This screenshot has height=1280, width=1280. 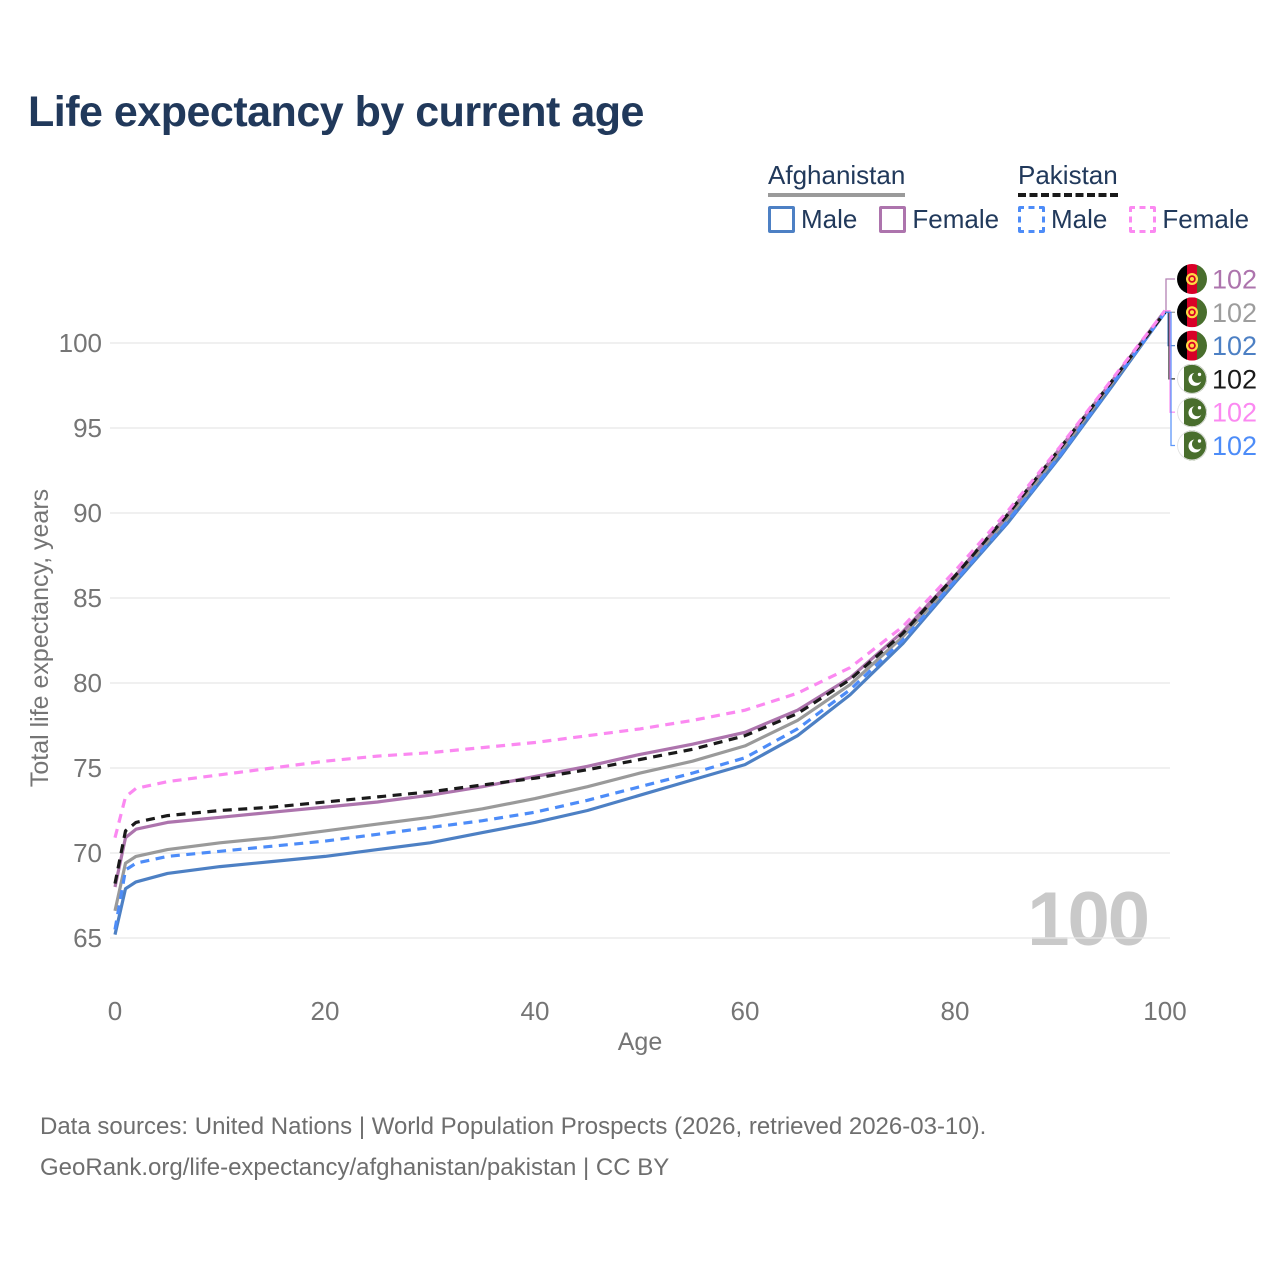 What do you see at coordinates (87, 683) in the screenshot?
I see `y-tick-label-80: 80` at bounding box center [87, 683].